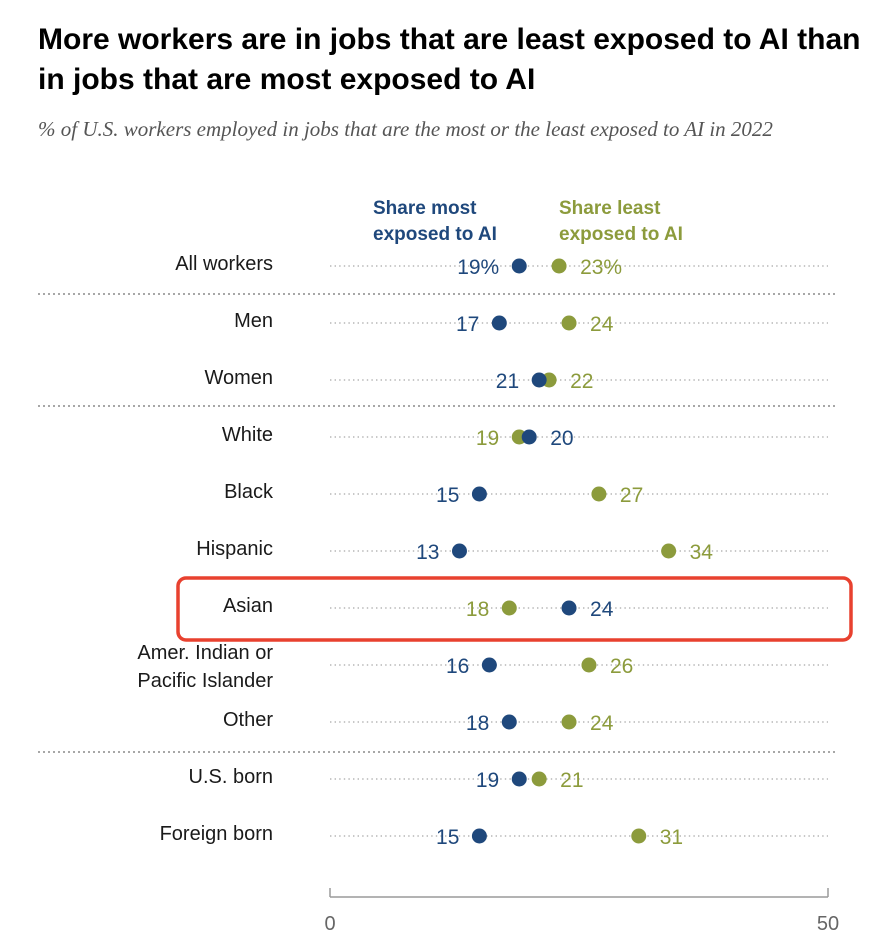  What do you see at coordinates (508, 779) in the screenshot?
I see `row-u-s-born: U.S. born 19 21` at bounding box center [508, 779].